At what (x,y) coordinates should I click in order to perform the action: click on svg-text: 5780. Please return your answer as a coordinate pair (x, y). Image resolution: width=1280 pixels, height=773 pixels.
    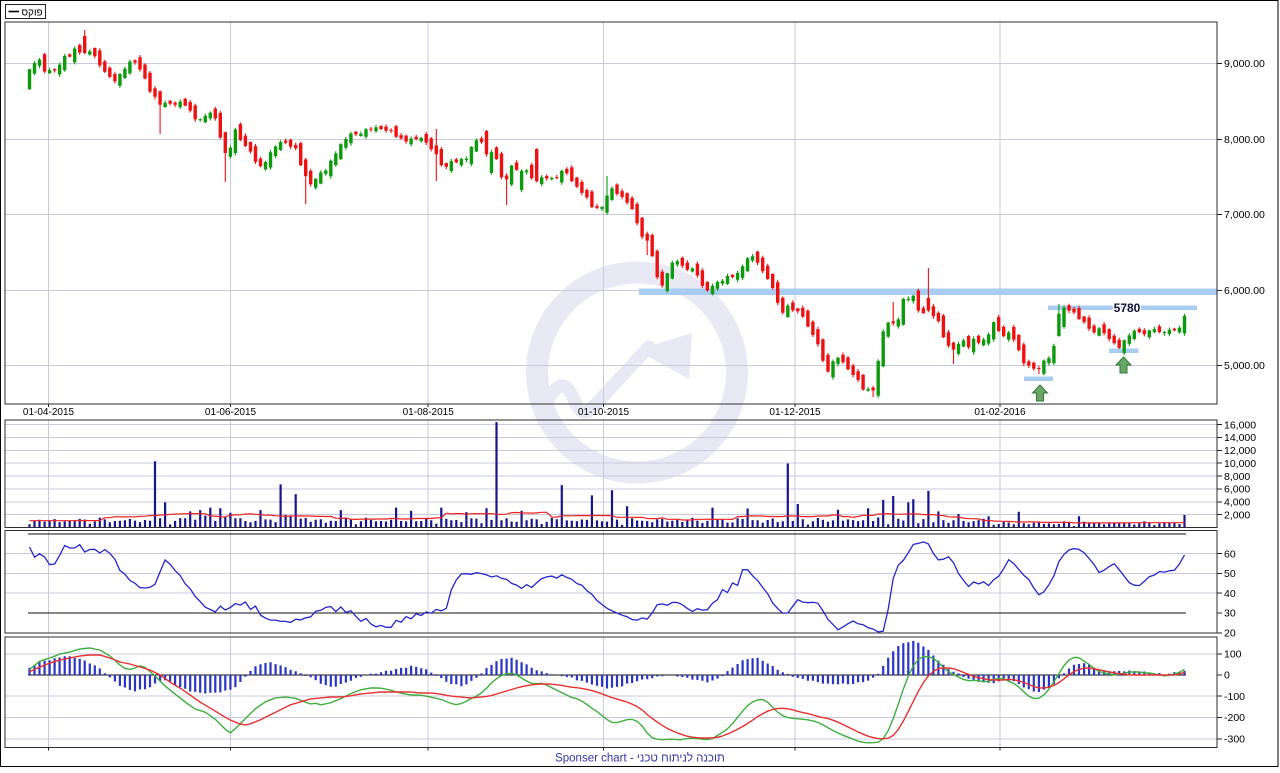
    Looking at the image, I should click on (1127, 308).